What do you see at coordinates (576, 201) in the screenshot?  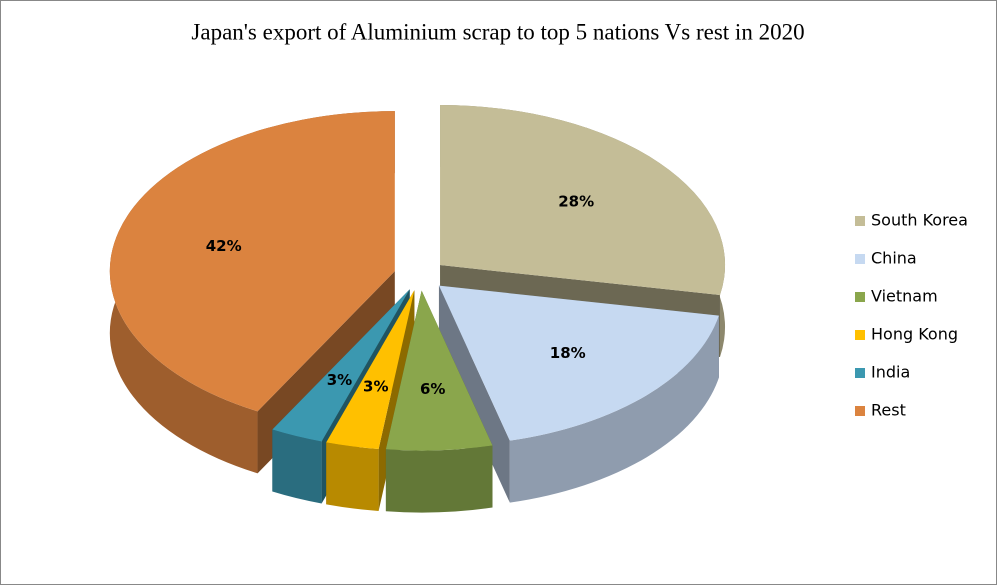 I see `data-label: 28%` at bounding box center [576, 201].